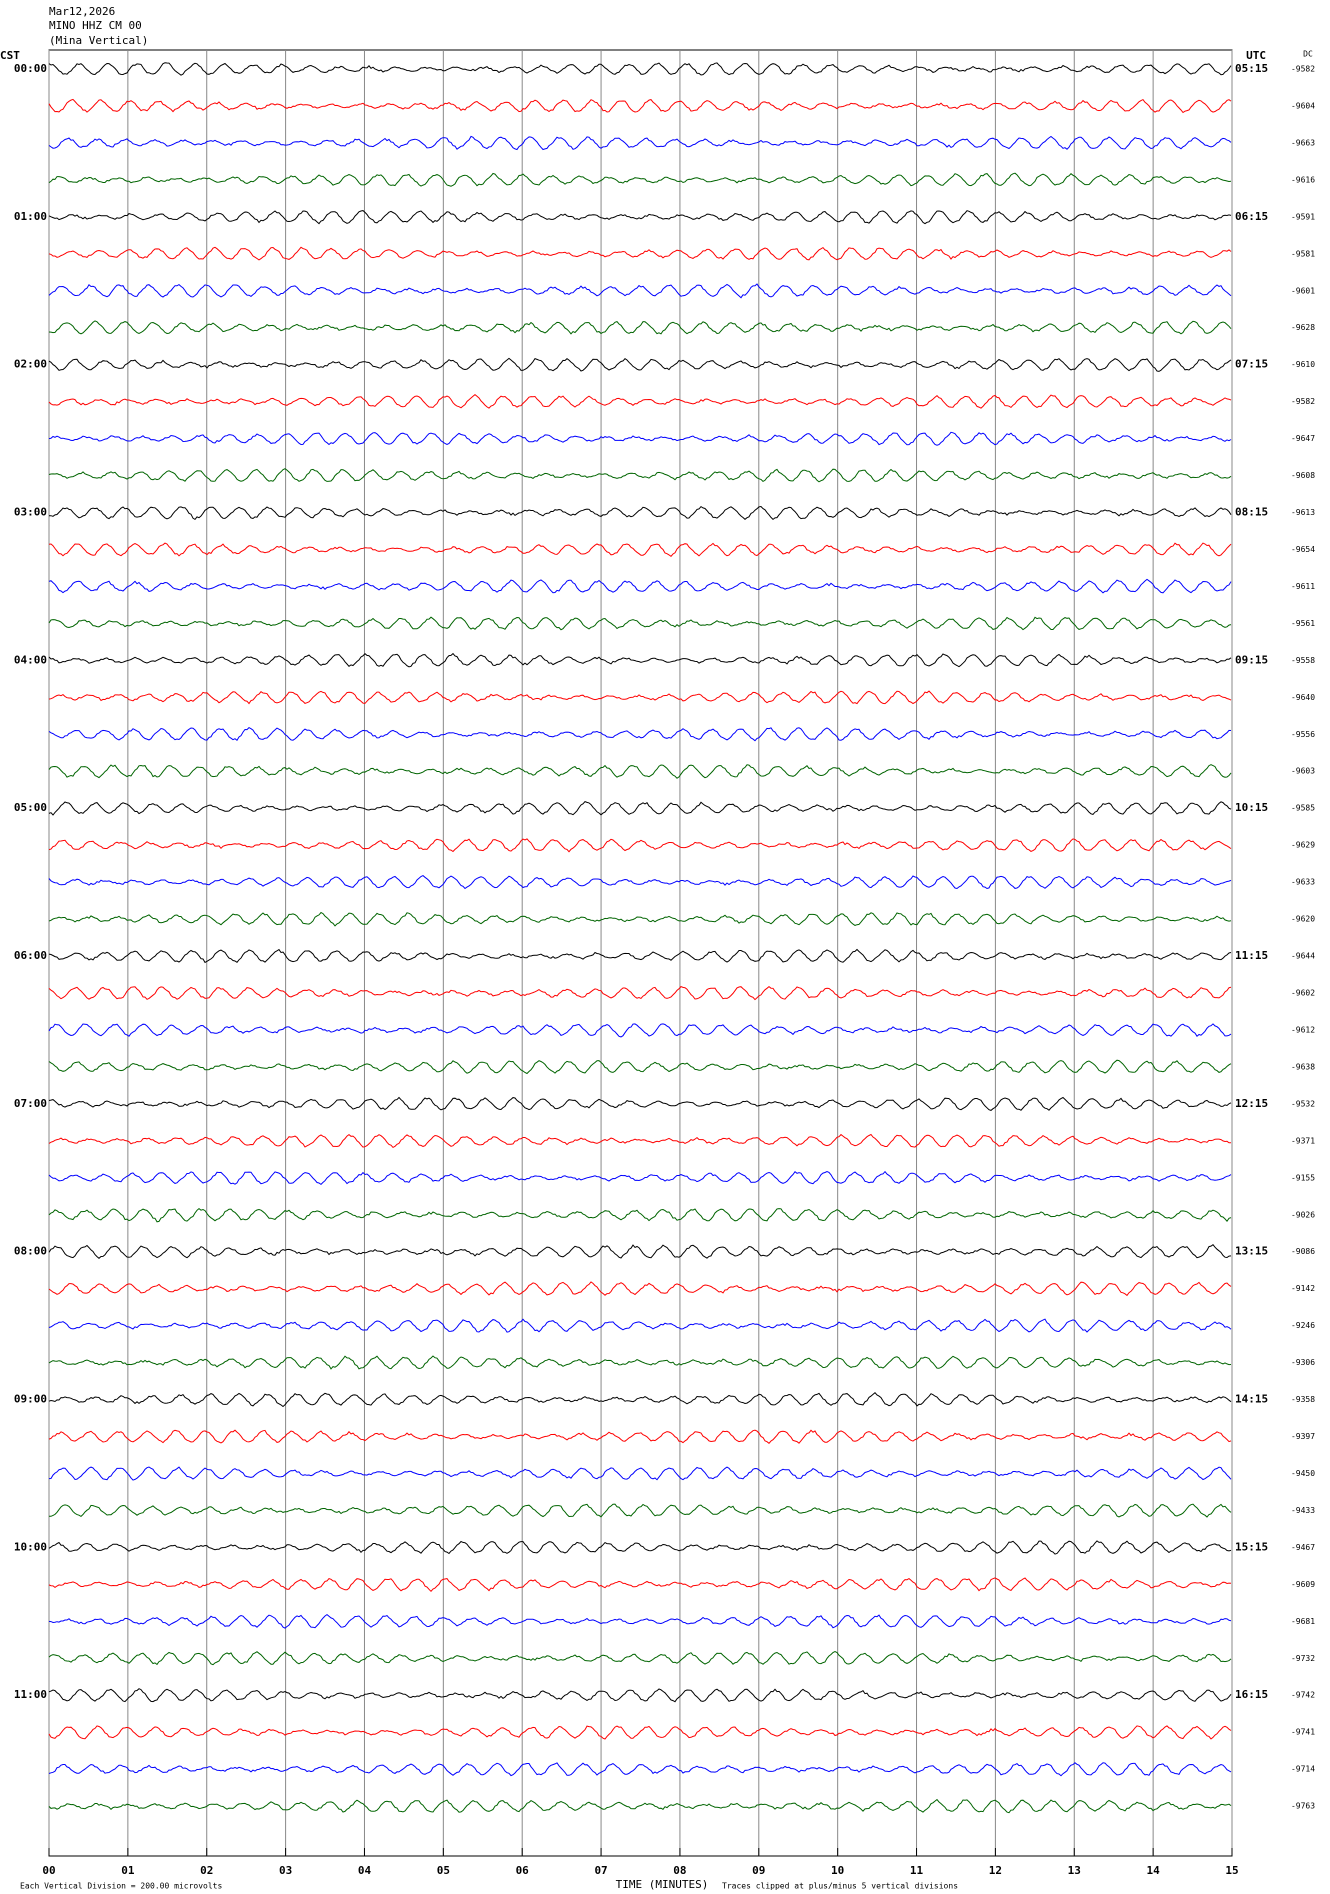 The image size is (1330, 1894). I want to click on x-tick-label: 02, so click(206, 1870).